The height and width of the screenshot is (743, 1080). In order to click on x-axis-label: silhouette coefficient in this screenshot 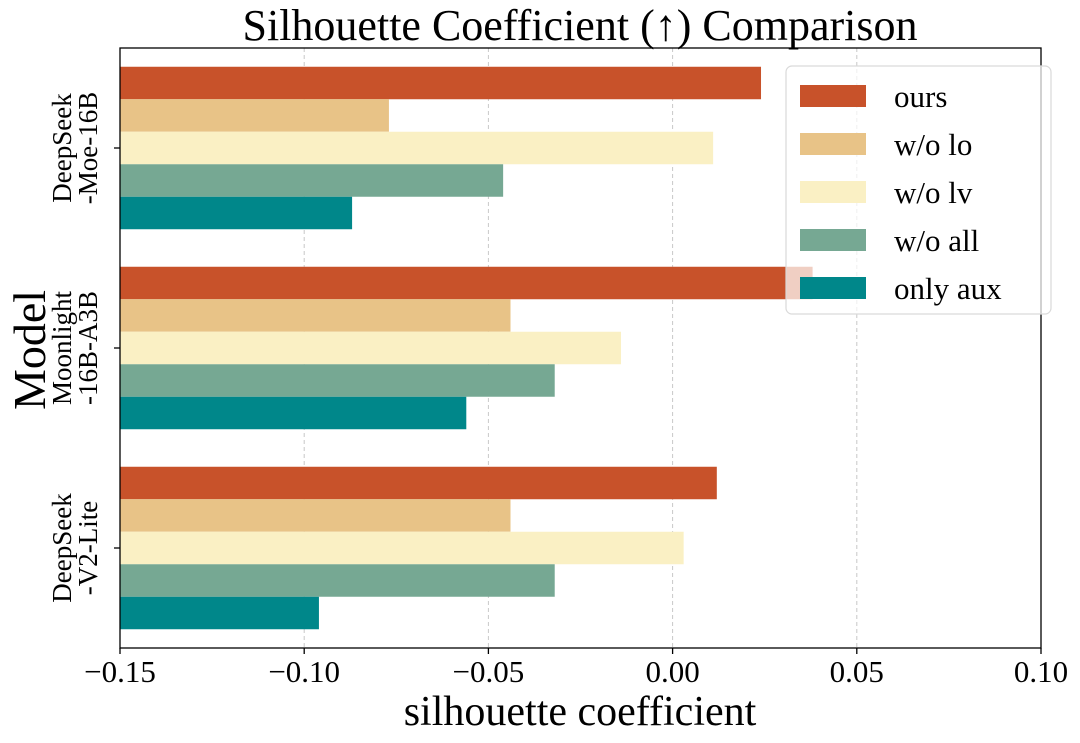, I will do `click(580, 712)`.